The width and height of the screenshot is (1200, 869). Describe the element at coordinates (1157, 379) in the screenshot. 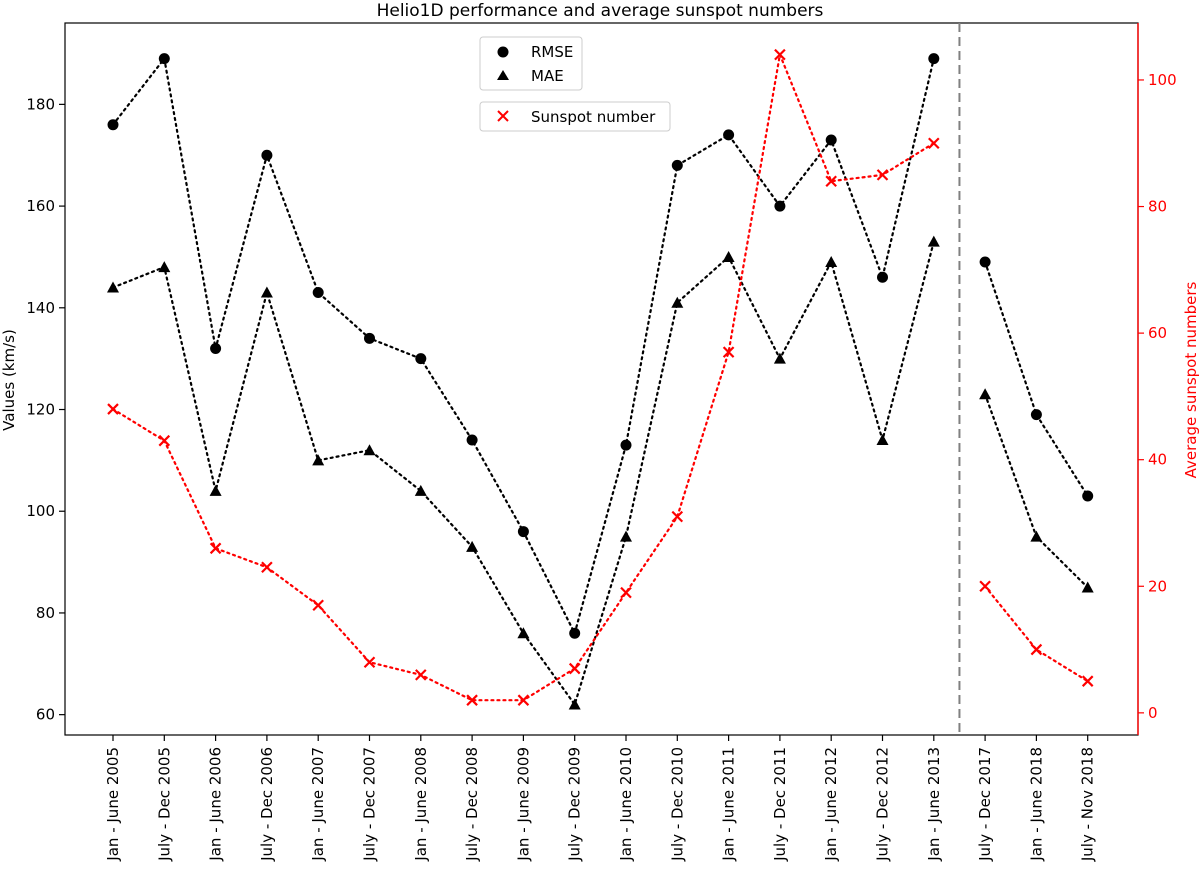

I see `right-y-axis: 0 20 40 60 80 100` at that location.